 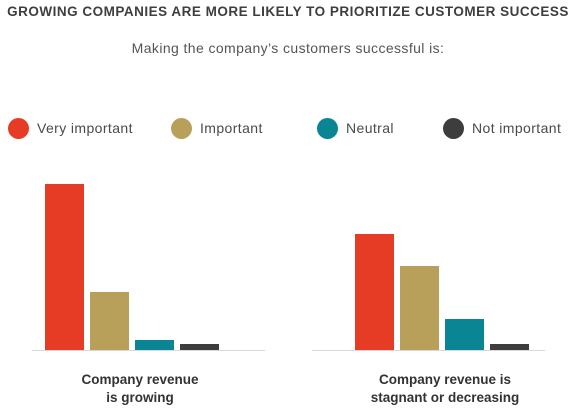 I want to click on bar-growing-very-important, so click(x=64, y=267).